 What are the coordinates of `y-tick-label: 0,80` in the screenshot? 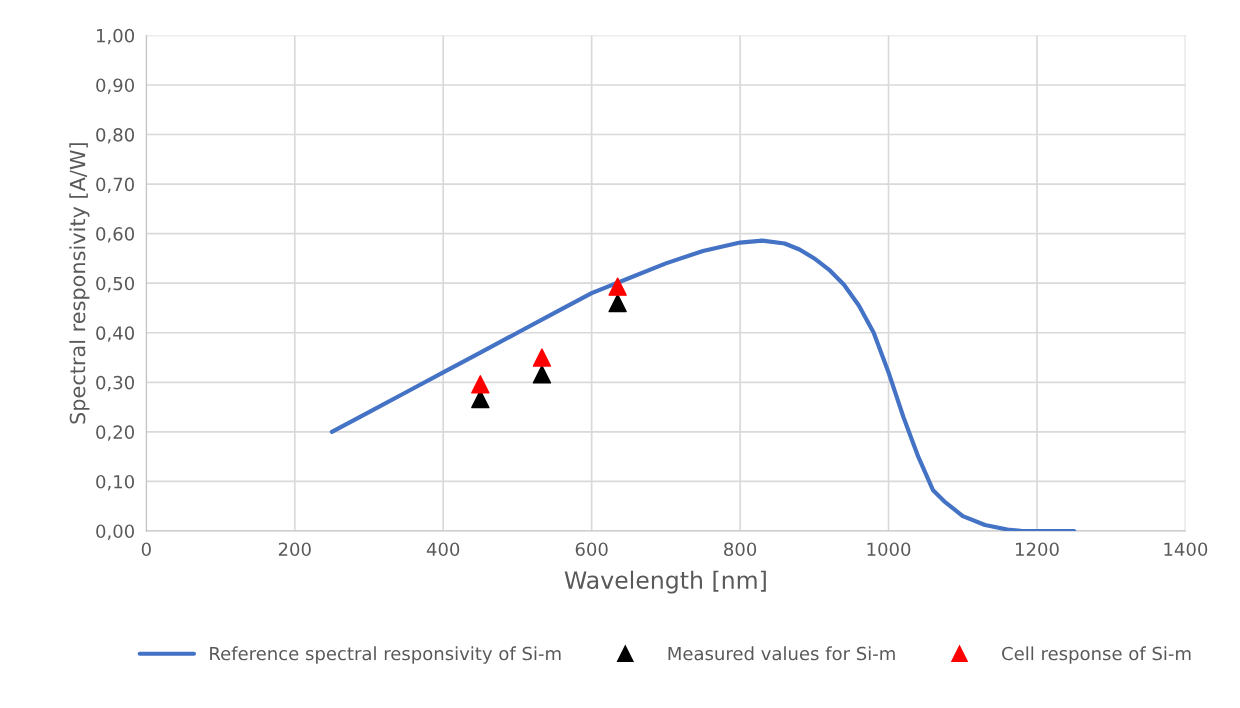 It's located at (115, 135).